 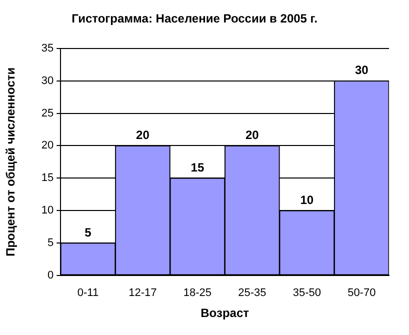 What do you see at coordinates (51, 275) in the screenshot?
I see `y-tick-label: 0` at bounding box center [51, 275].